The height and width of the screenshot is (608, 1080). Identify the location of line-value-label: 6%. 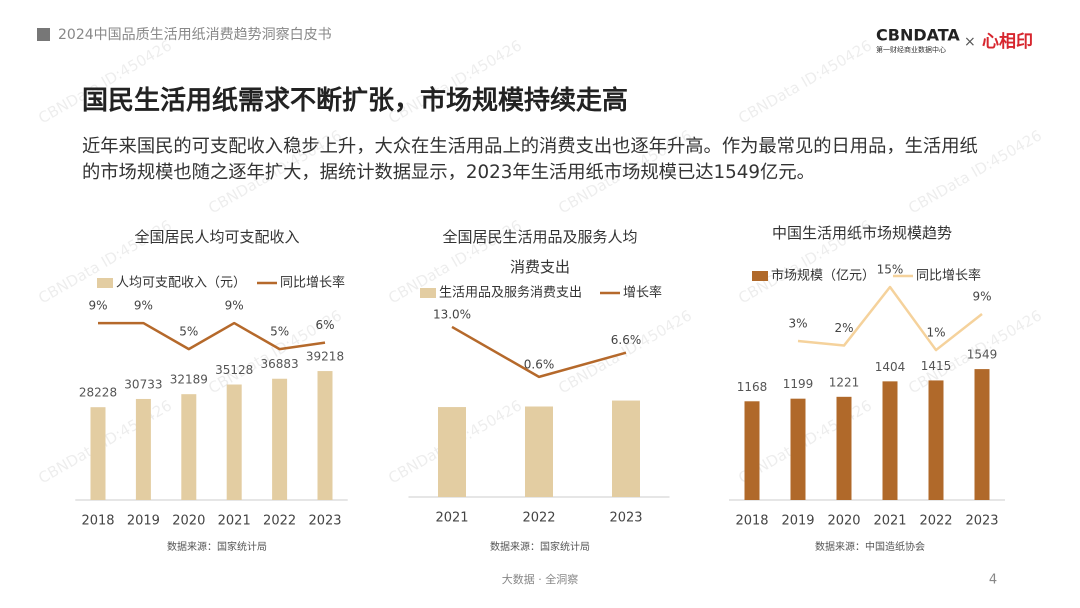
(324, 325).